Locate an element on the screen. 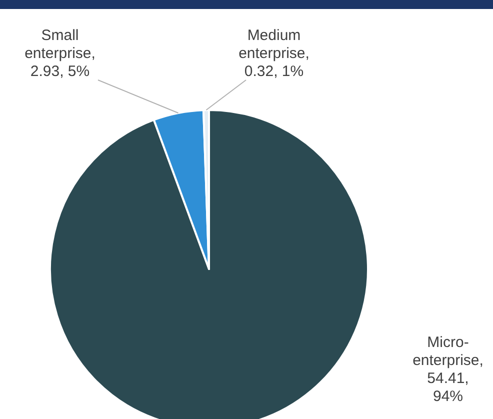 This screenshot has width=493, height=419. slice-label: Small enterprise, 2.93, 5% is located at coordinates (60, 53).